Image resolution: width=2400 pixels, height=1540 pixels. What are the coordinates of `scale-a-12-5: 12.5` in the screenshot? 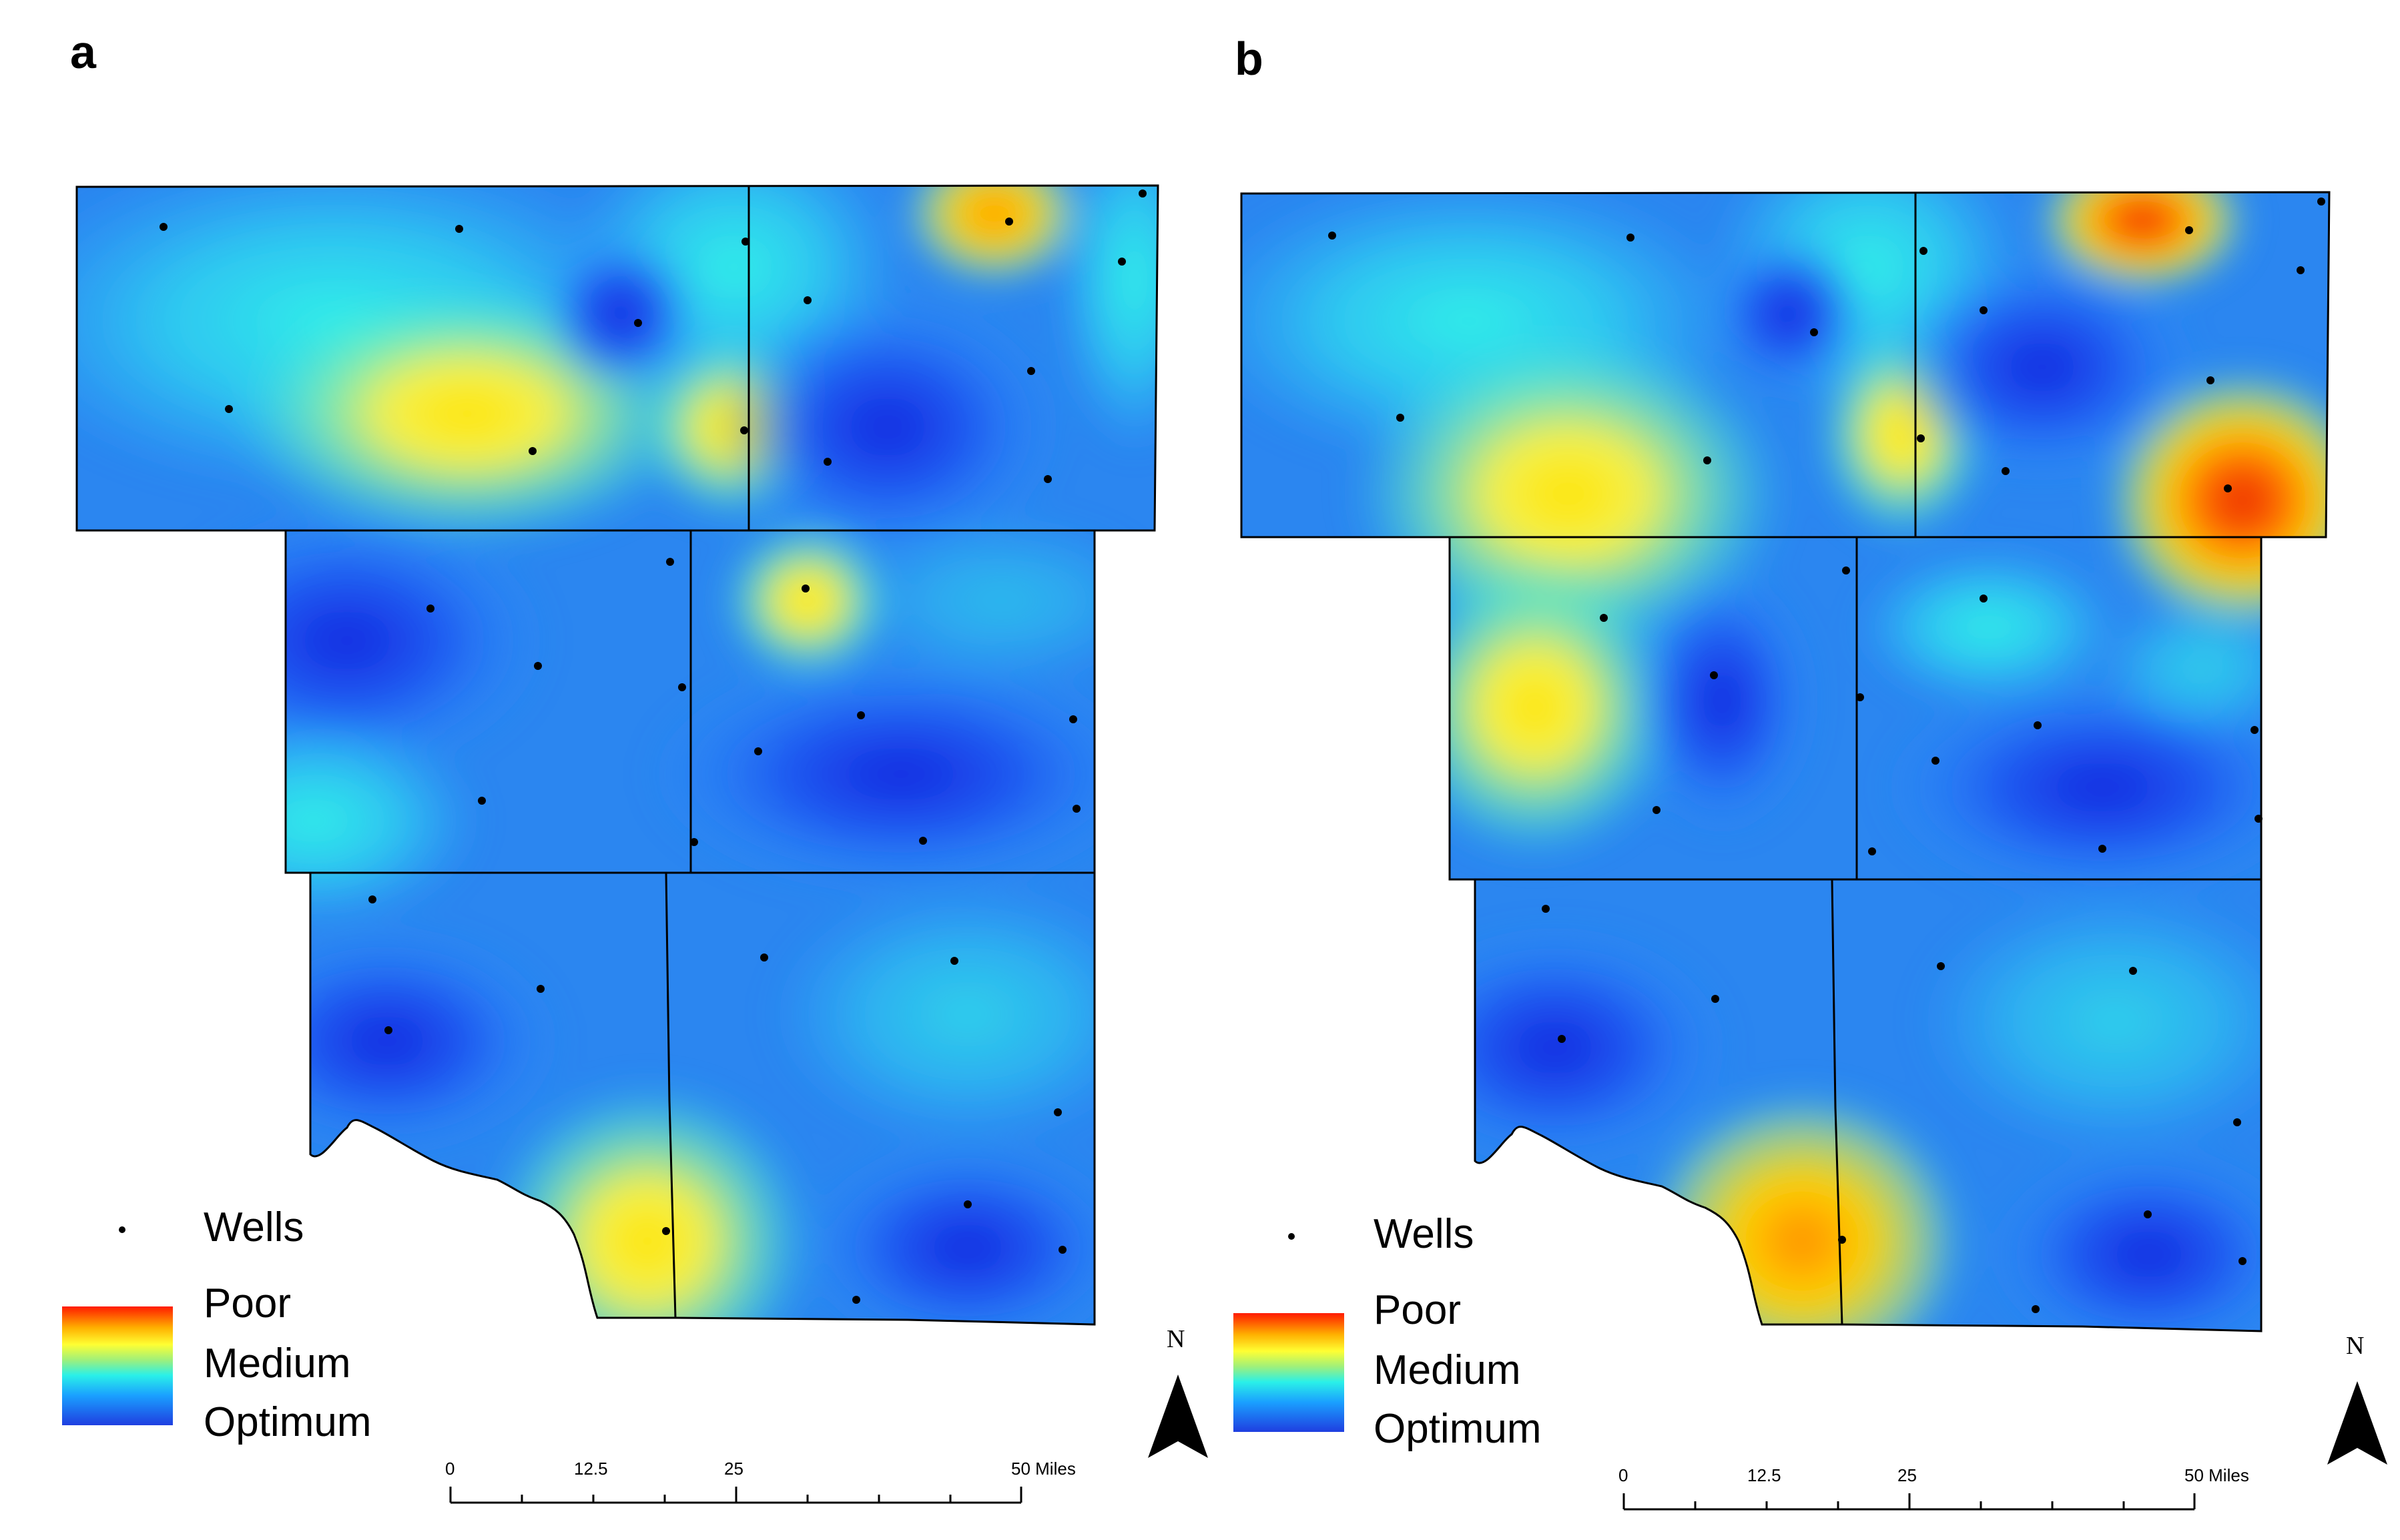 It's located at (591, 1469).